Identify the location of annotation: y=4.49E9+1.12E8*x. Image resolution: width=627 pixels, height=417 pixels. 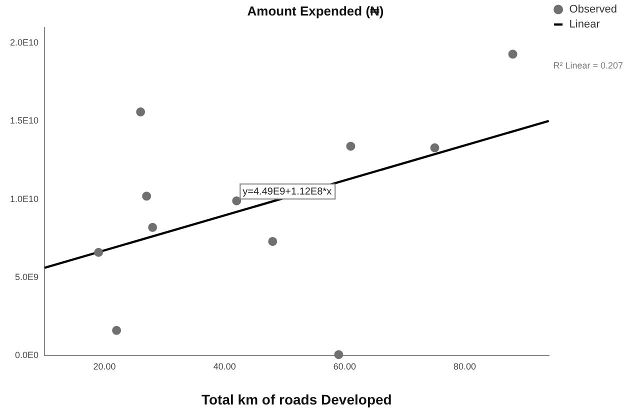
(287, 192).